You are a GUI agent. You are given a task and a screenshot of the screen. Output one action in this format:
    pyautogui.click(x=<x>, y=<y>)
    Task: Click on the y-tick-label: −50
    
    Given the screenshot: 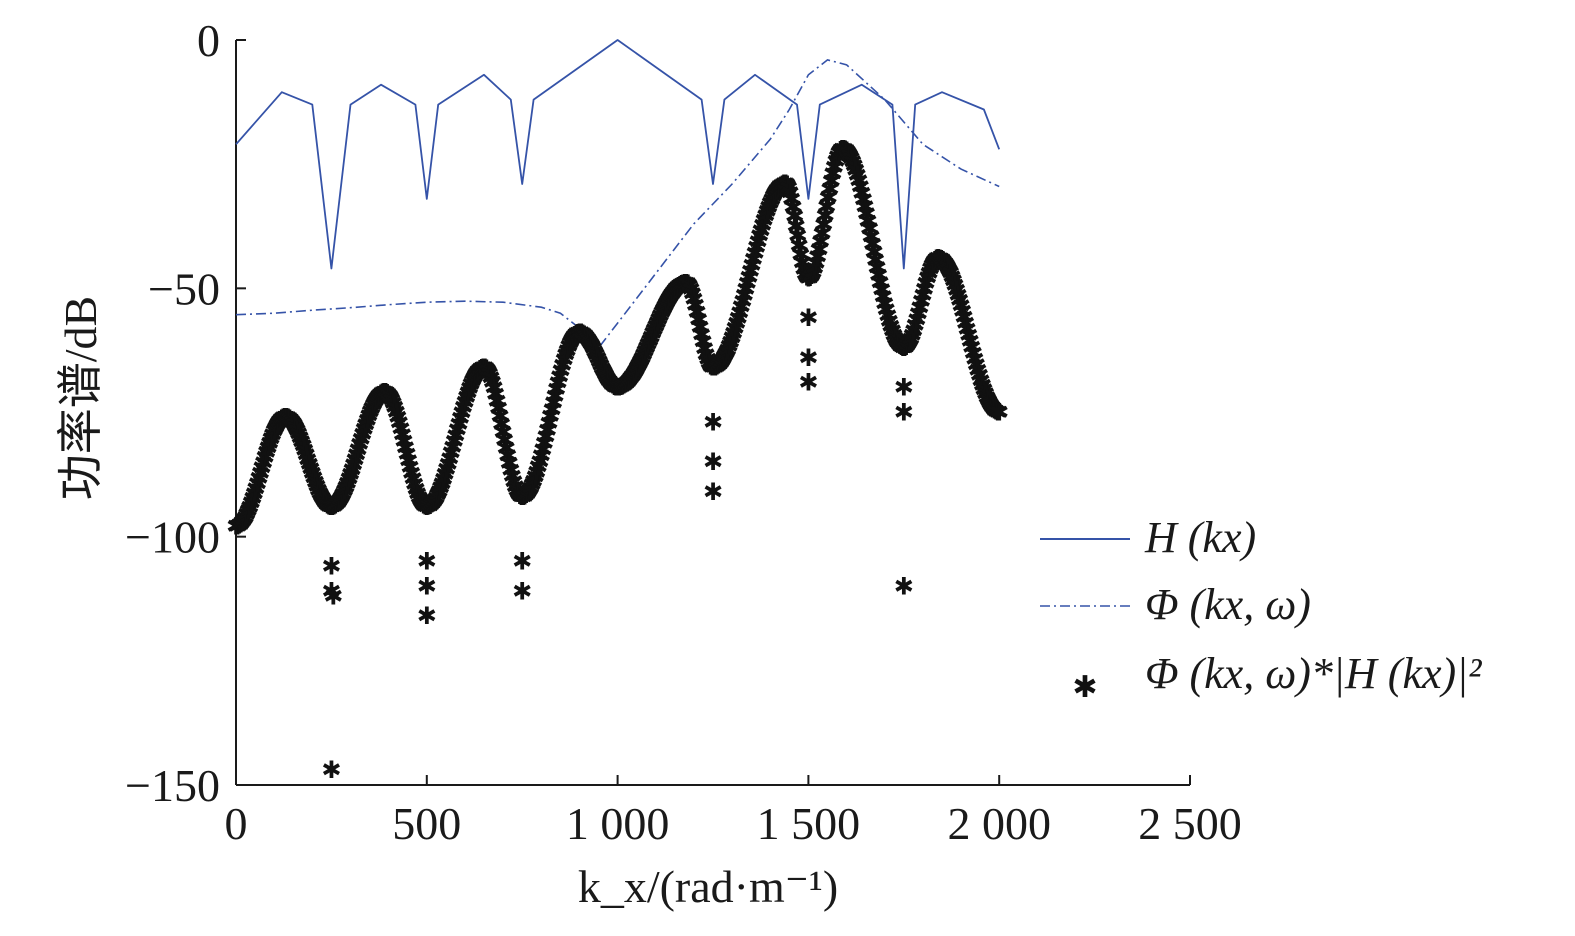 What is the action you would take?
    pyautogui.click(x=184, y=288)
    